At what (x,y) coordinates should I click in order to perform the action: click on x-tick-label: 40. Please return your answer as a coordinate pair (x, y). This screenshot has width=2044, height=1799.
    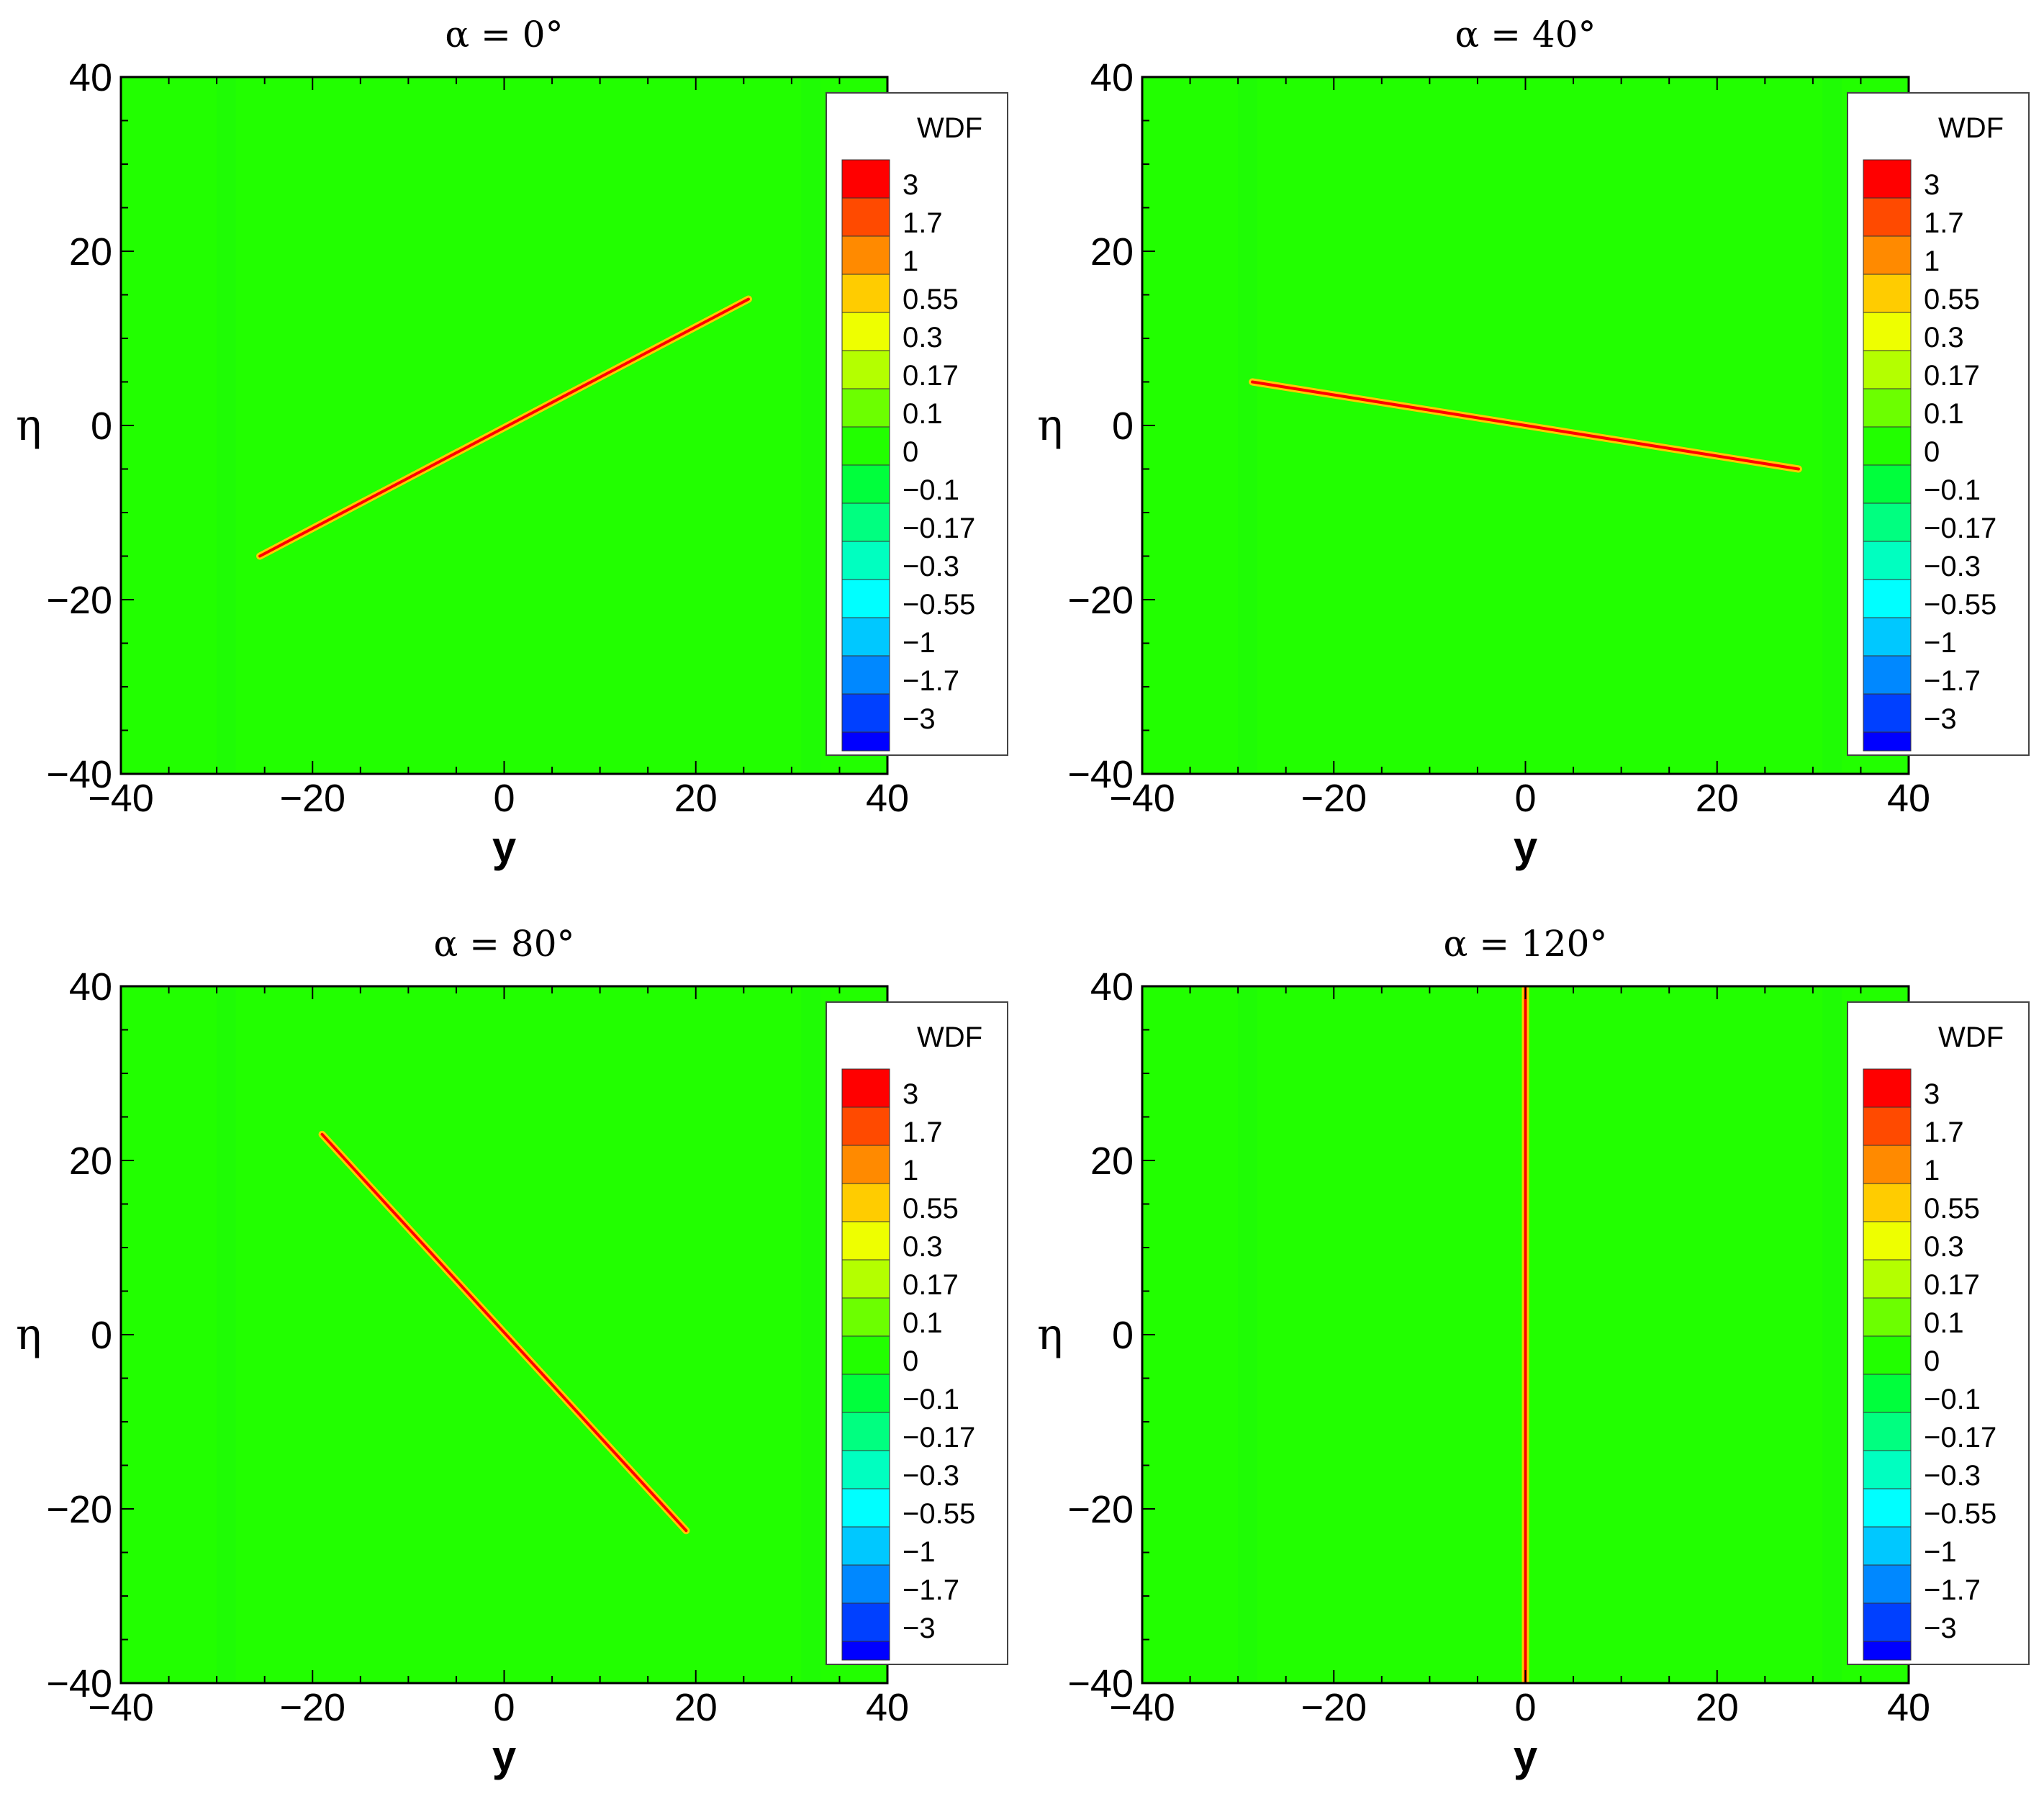
    Looking at the image, I should click on (888, 1707).